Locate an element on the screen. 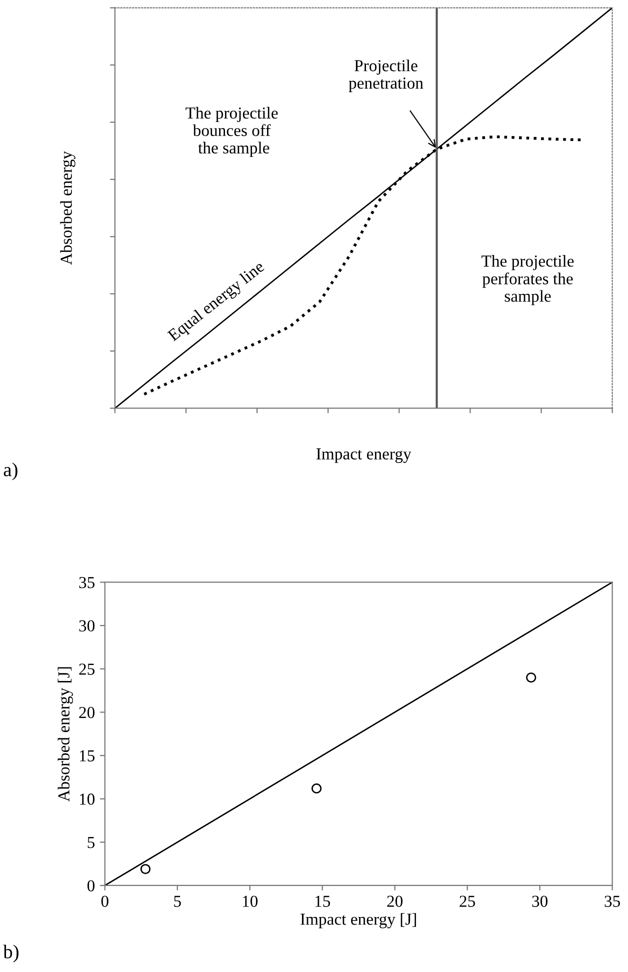  annotation: Projectile penetration is located at coordinates (386, 76).